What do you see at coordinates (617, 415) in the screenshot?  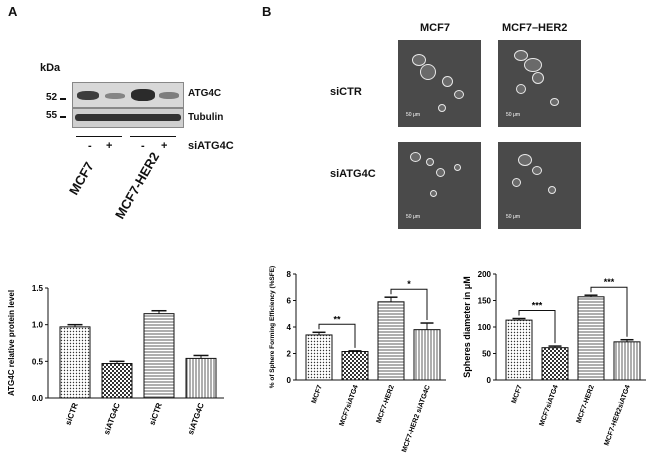 I see `category-label: MCF7-HER2siATG4` at bounding box center [617, 415].